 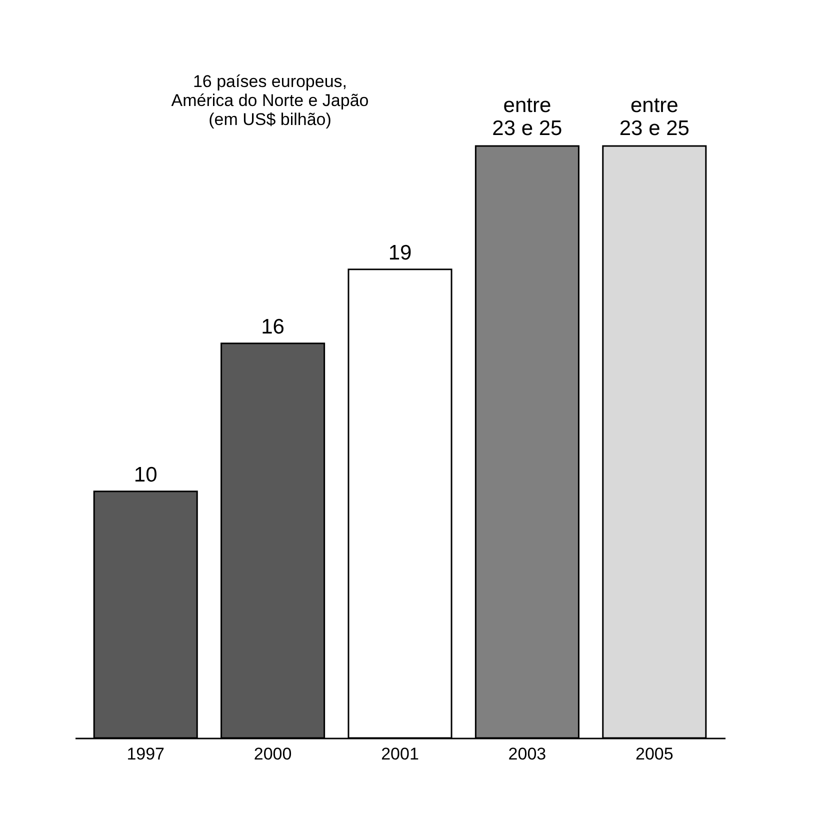 What do you see at coordinates (146, 474) in the screenshot?
I see `data-label: 10` at bounding box center [146, 474].